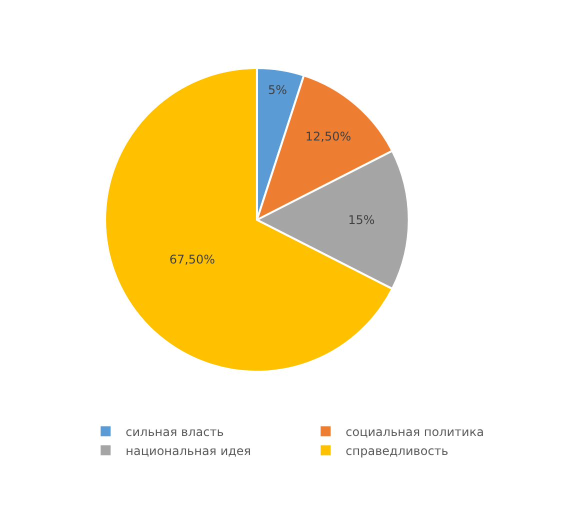 The height and width of the screenshot is (521, 571). I want to click on data-label: 5%, so click(278, 90).